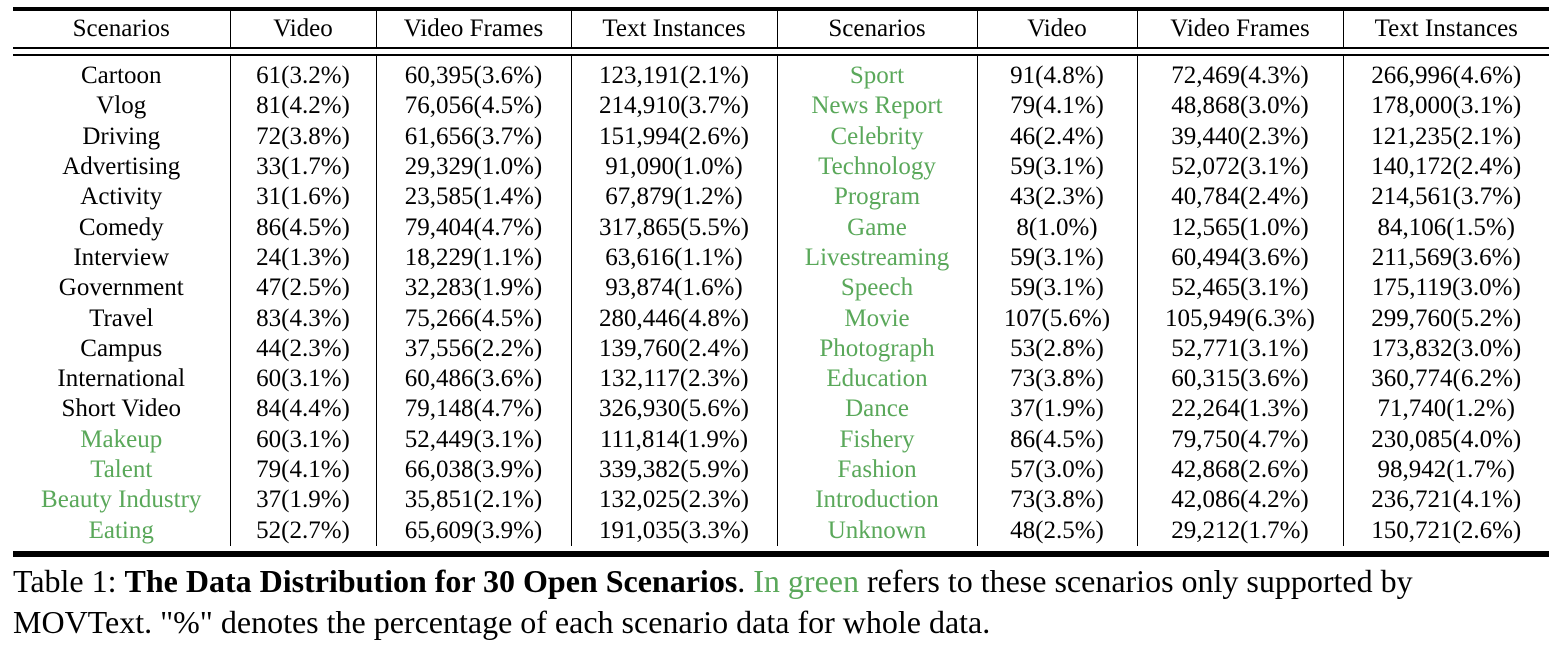 The width and height of the screenshot is (1556, 654). I want to click on left-video-frames-cell: 37,556(2.2%), so click(474, 348).